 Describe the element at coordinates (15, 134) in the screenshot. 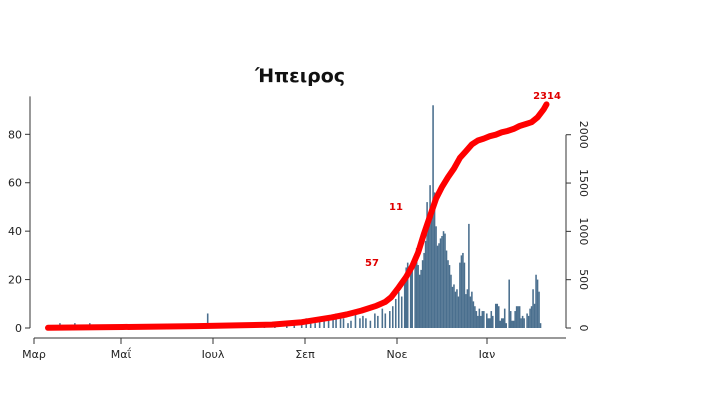

I see `left-tick-label: 80` at that location.